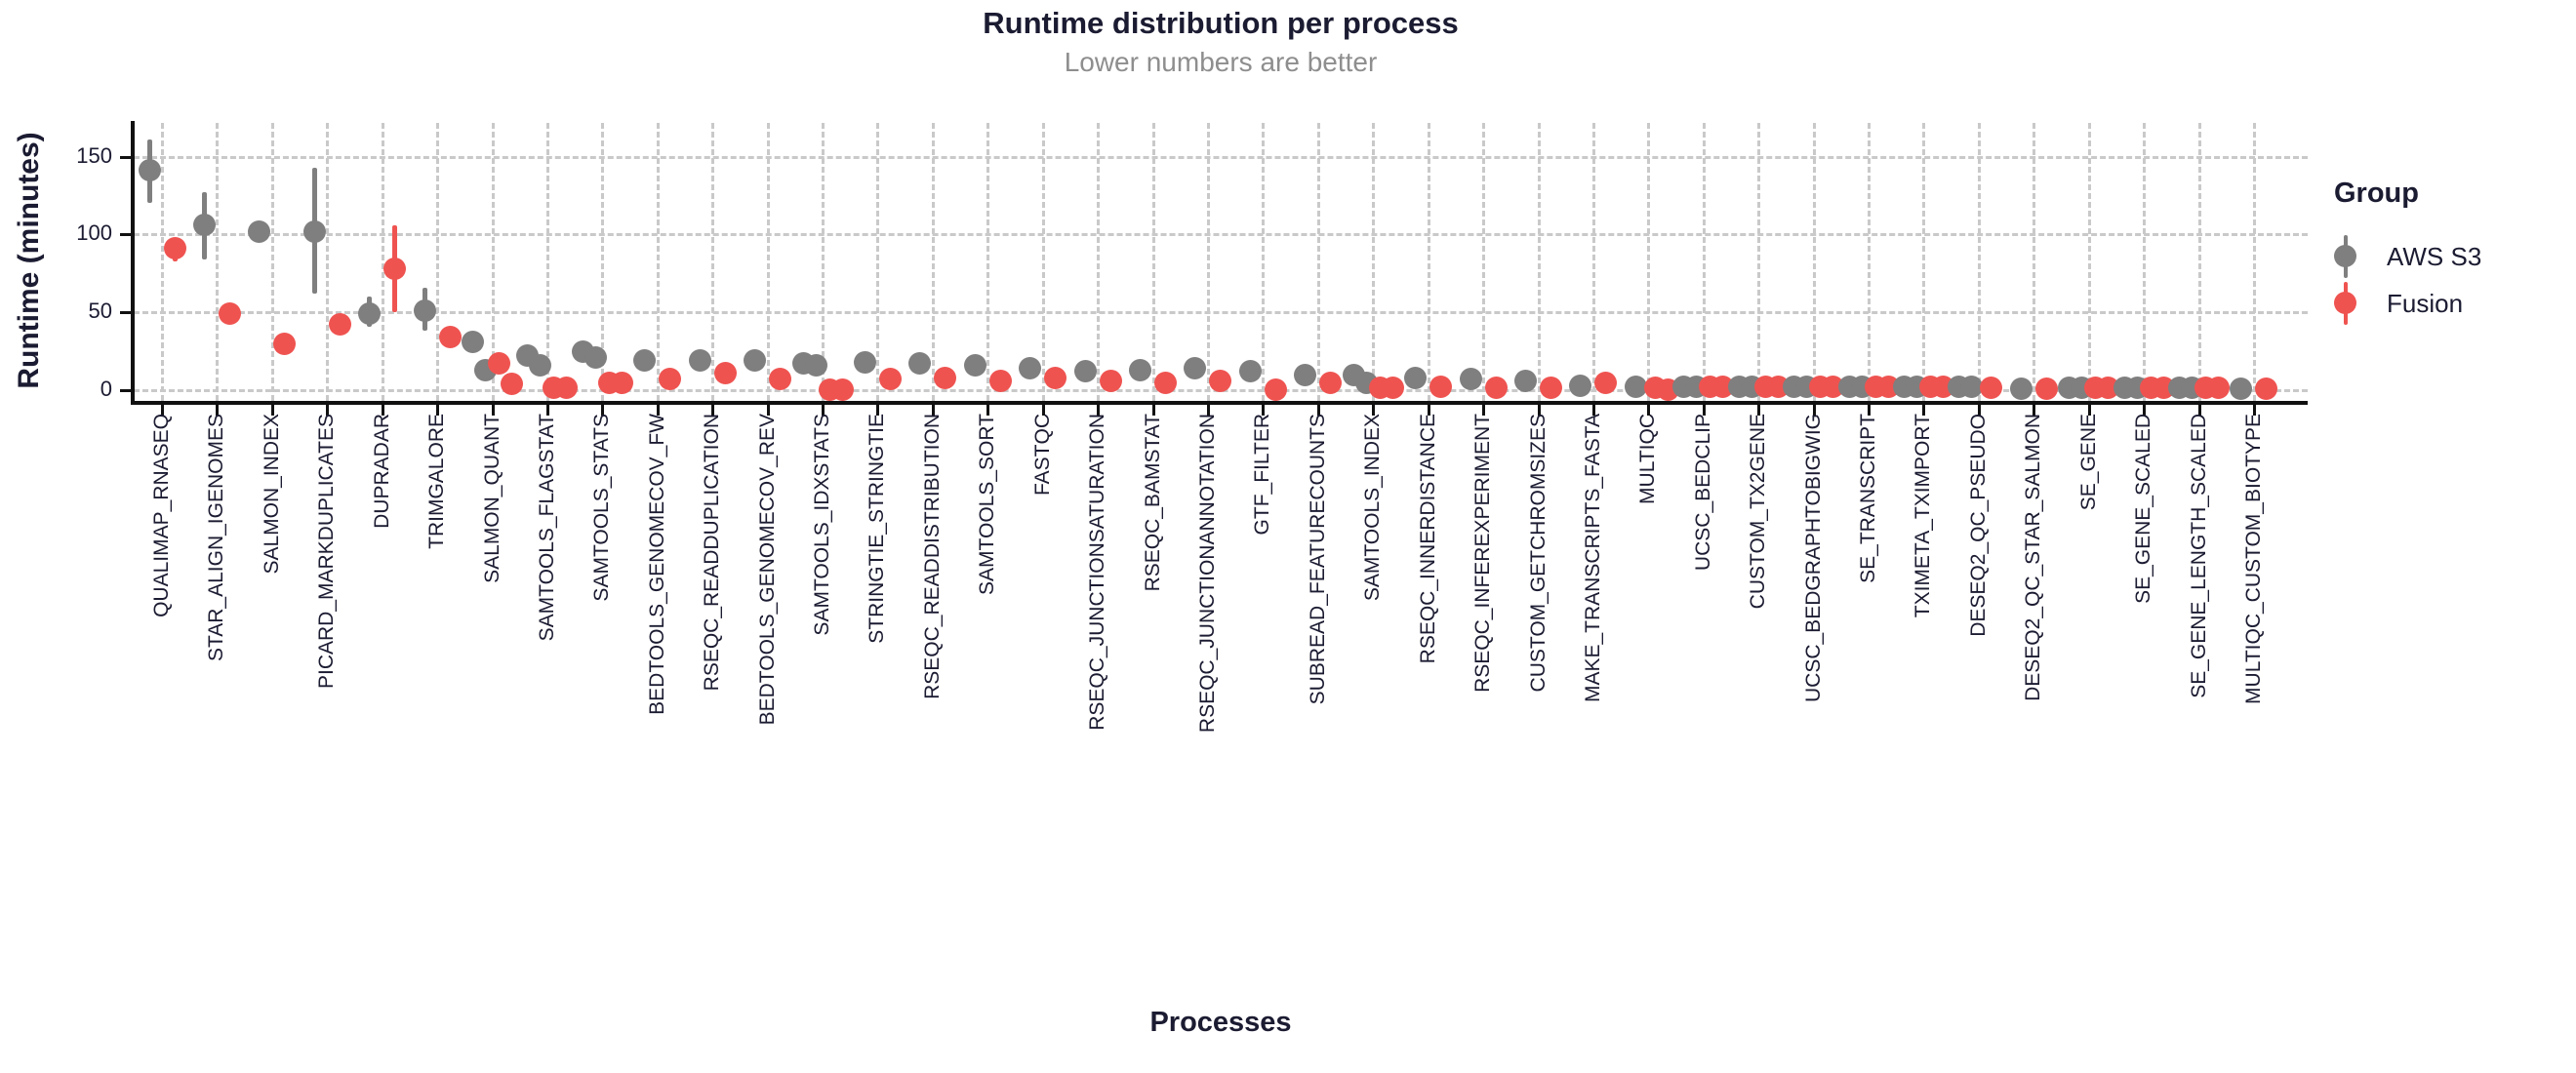 The image size is (2576, 1073). Describe the element at coordinates (1923, 516) in the screenshot. I see `x-tick-label: TXIMETA_TXIMPORT` at that location.